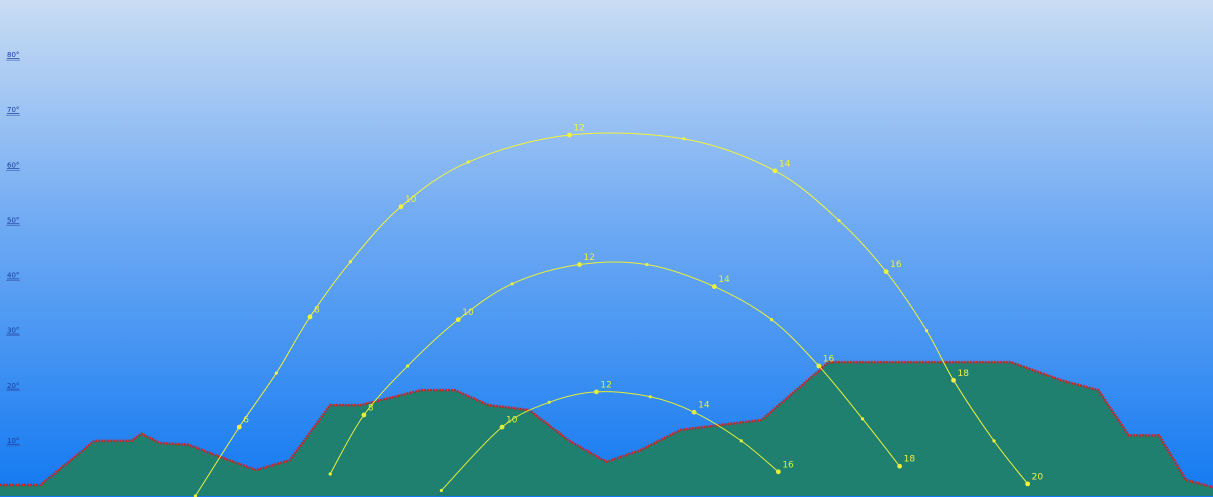 The height and width of the screenshot is (497, 1213). Describe the element at coordinates (13, 220) in the screenshot. I see `y-tick-label: 50°` at that location.